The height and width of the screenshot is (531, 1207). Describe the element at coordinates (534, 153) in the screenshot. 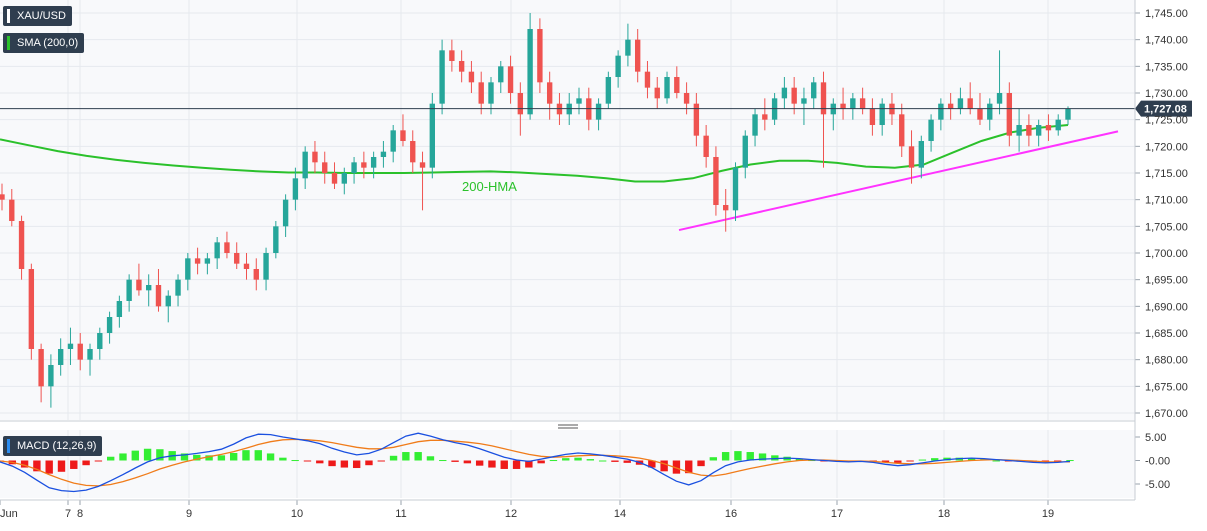

I see `sma-200-line` at that location.